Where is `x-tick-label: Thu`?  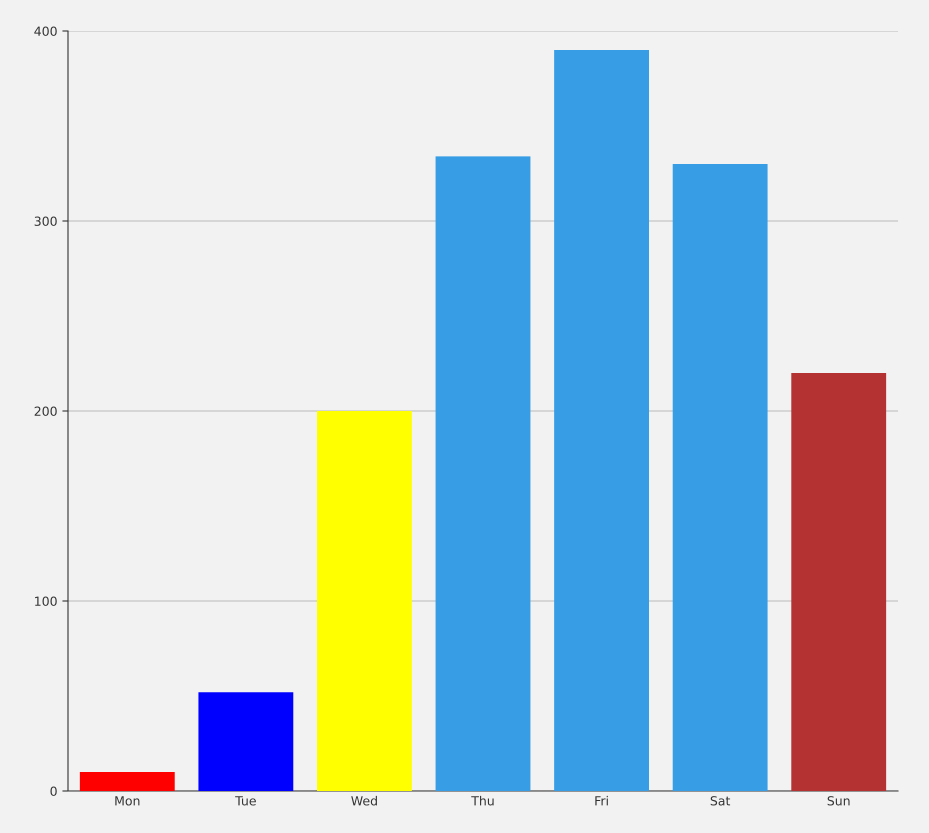
x-tick-label: Thu is located at coordinates (482, 801).